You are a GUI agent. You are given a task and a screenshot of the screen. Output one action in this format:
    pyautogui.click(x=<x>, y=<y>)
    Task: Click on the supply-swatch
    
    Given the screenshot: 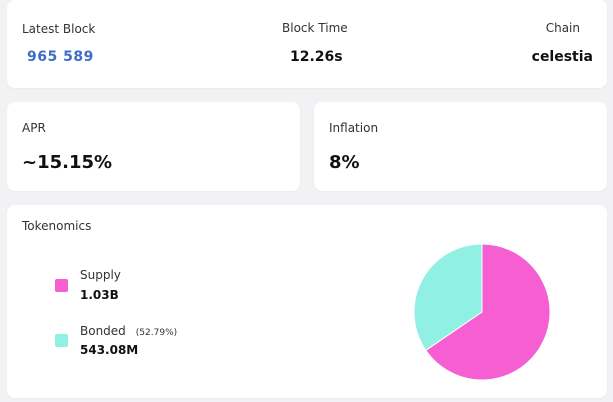 What is the action you would take?
    pyautogui.click(x=61, y=285)
    